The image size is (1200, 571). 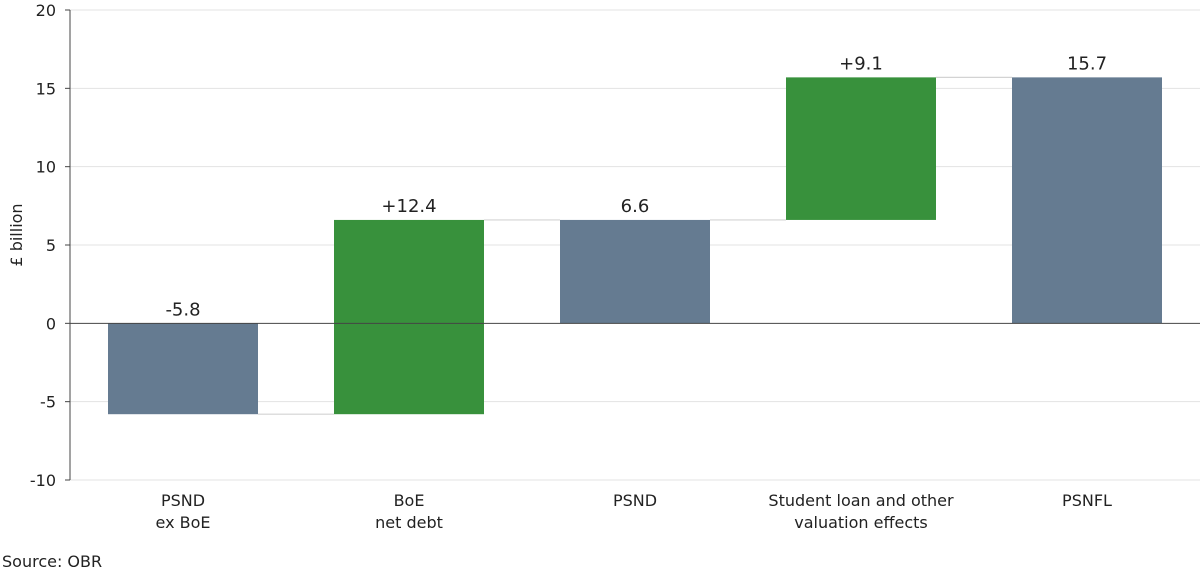 What do you see at coordinates (861, 522) in the screenshot?
I see `x-category-label-line: valuation effects` at bounding box center [861, 522].